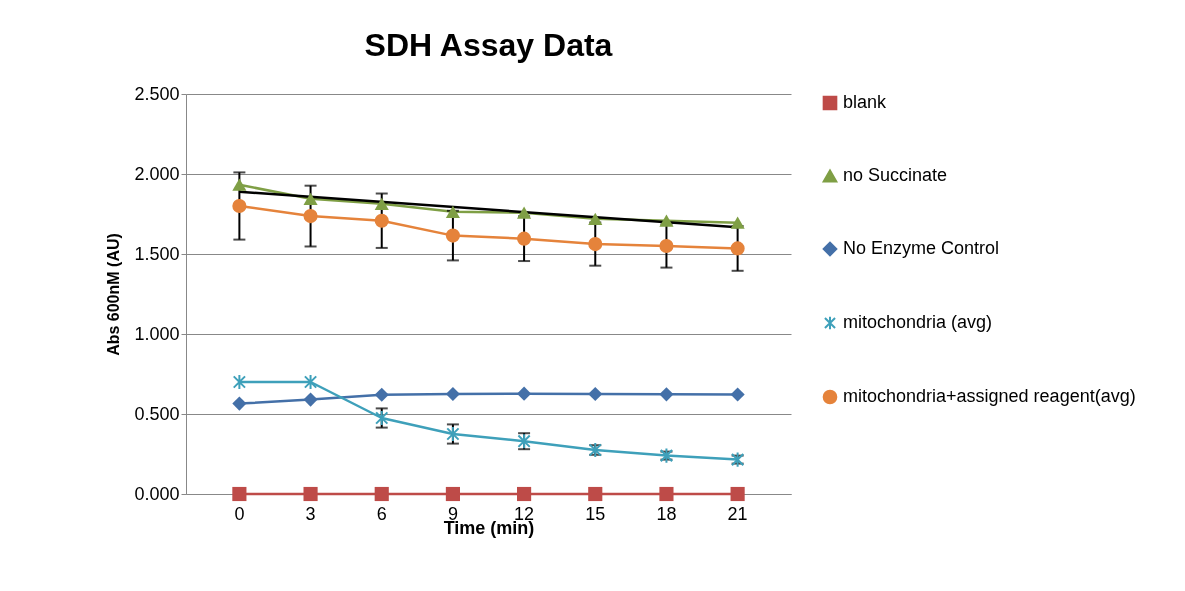 This screenshot has width=1185, height=591. What do you see at coordinates (921, 248) in the screenshot?
I see `legend-label: No Enzyme Control` at bounding box center [921, 248].